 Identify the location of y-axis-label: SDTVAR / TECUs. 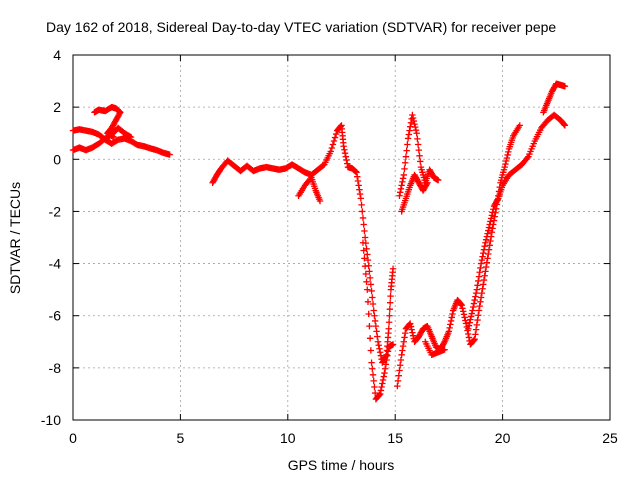
(15, 238).